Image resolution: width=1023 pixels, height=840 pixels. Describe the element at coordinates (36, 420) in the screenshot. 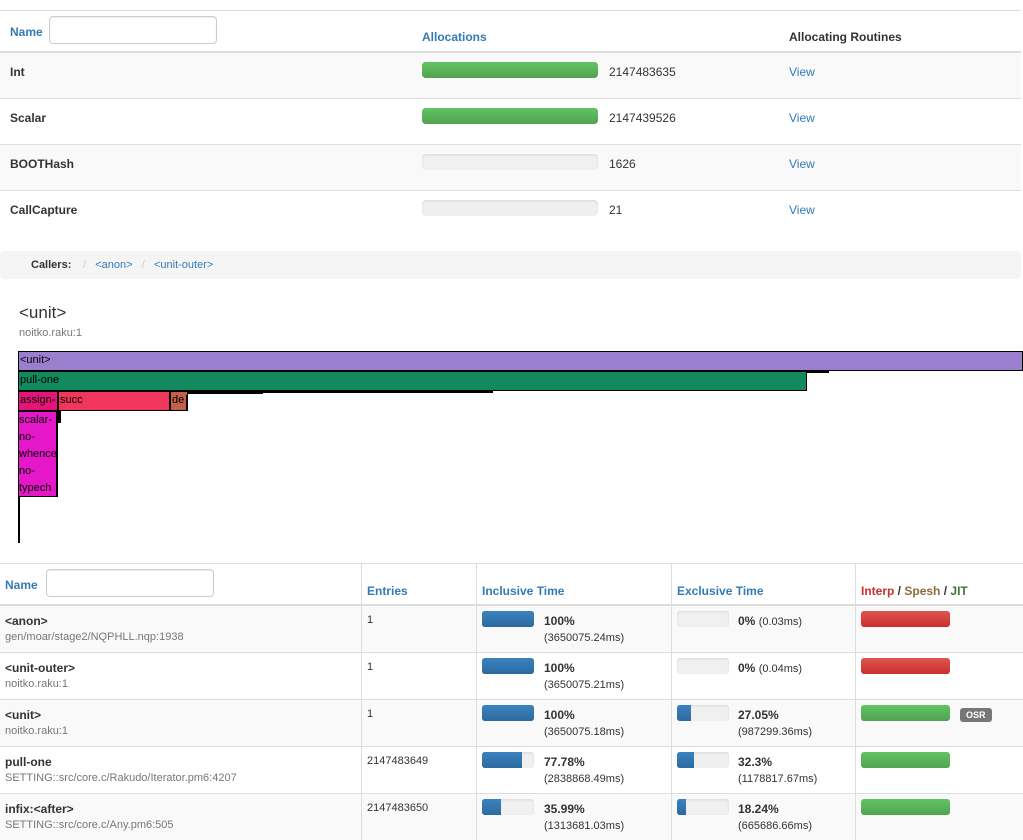

I see `flame-label-scalar: scalar-` at that location.